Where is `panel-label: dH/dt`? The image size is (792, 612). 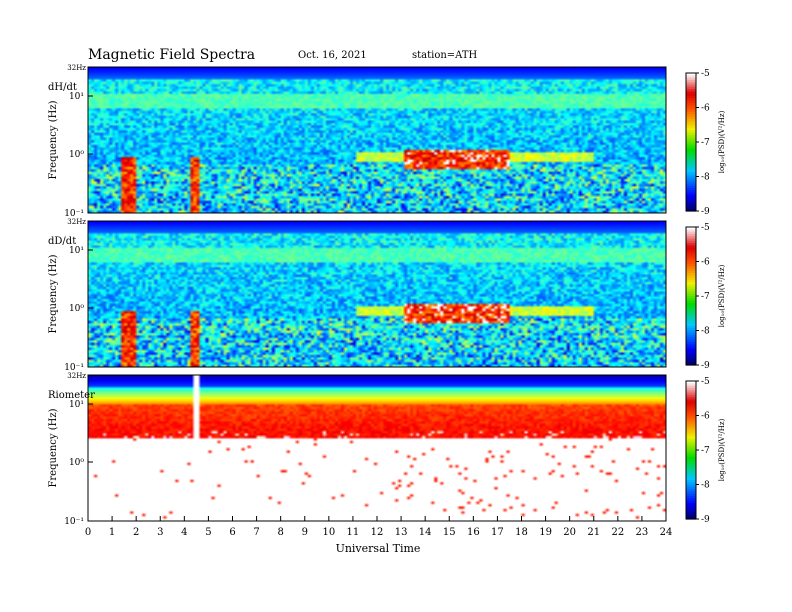
panel-label: dH/dt is located at coordinates (62, 87).